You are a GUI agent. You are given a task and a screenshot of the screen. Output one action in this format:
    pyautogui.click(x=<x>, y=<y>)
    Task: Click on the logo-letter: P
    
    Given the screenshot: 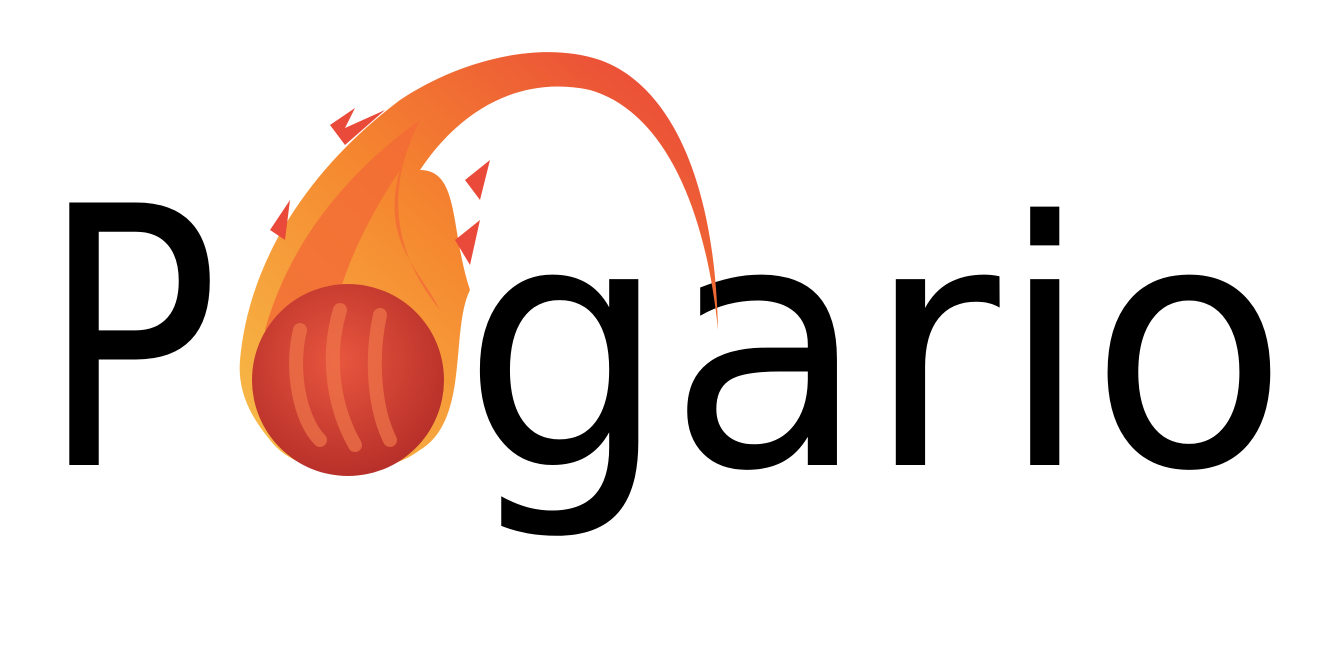 What is the action you would take?
    pyautogui.click(x=130, y=340)
    